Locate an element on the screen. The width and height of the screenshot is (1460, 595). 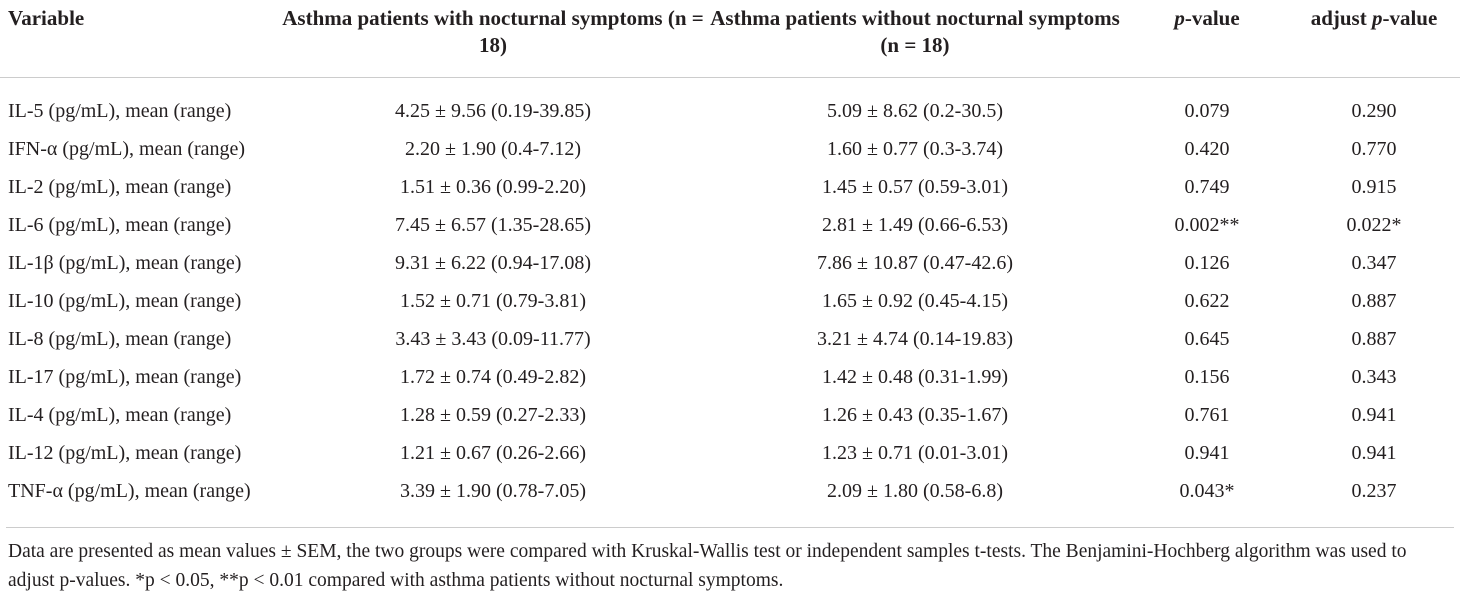
cell-p-value: 0.156 is located at coordinates (1207, 376).